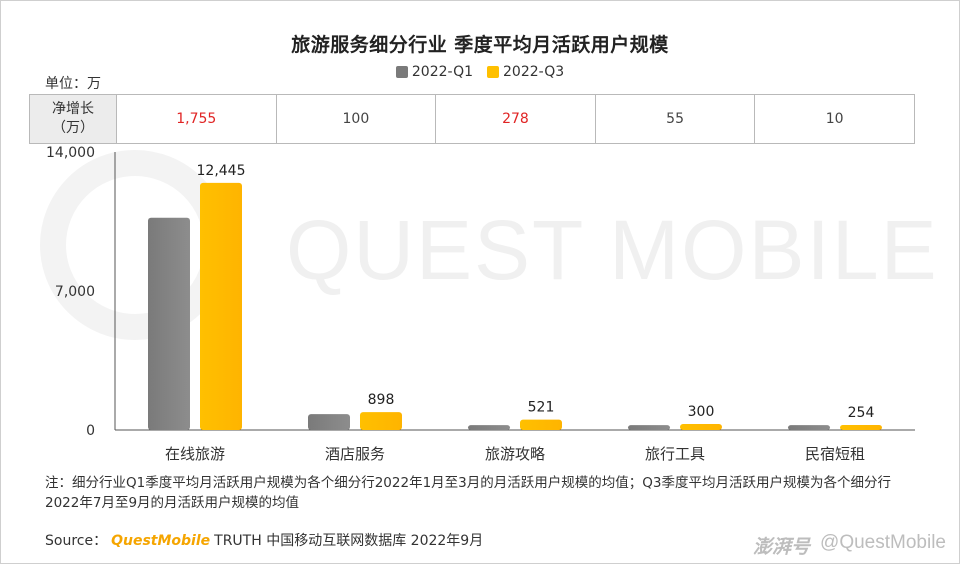  I want to click on net-growth-header-line2: （万）, so click(73, 128).